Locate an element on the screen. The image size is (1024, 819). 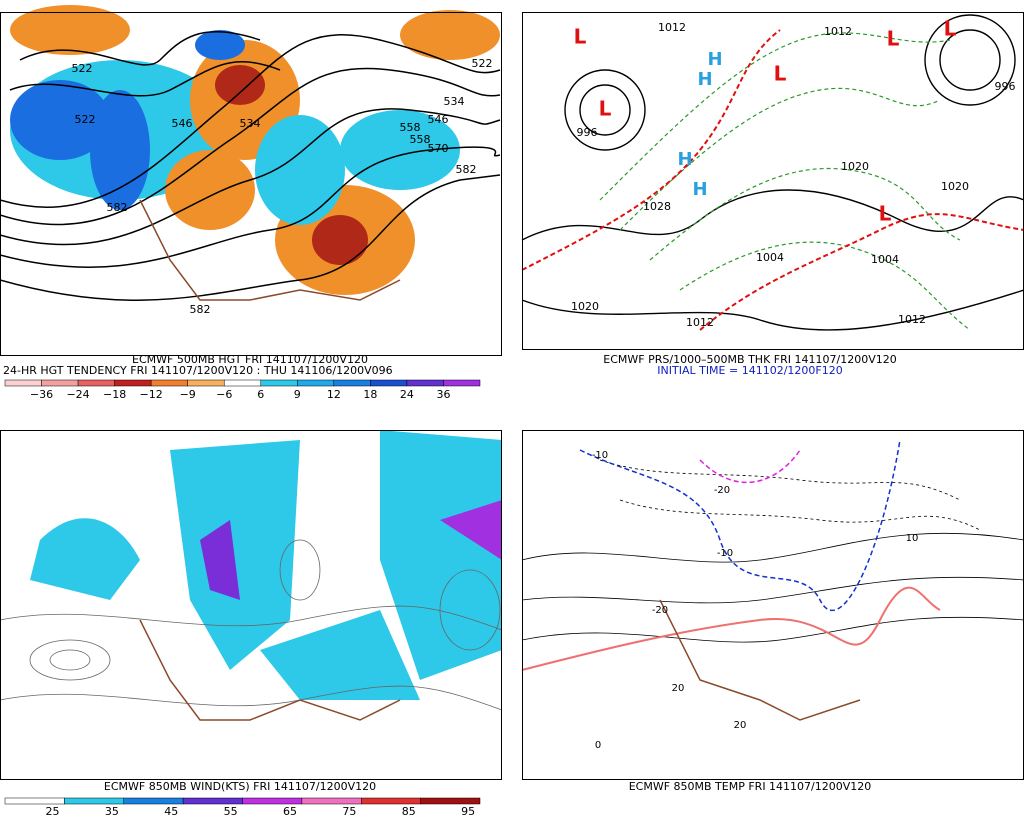
title: ECMWF 500MB HGT FRI 141107/1200V120 is located at coordinates (250, 359).